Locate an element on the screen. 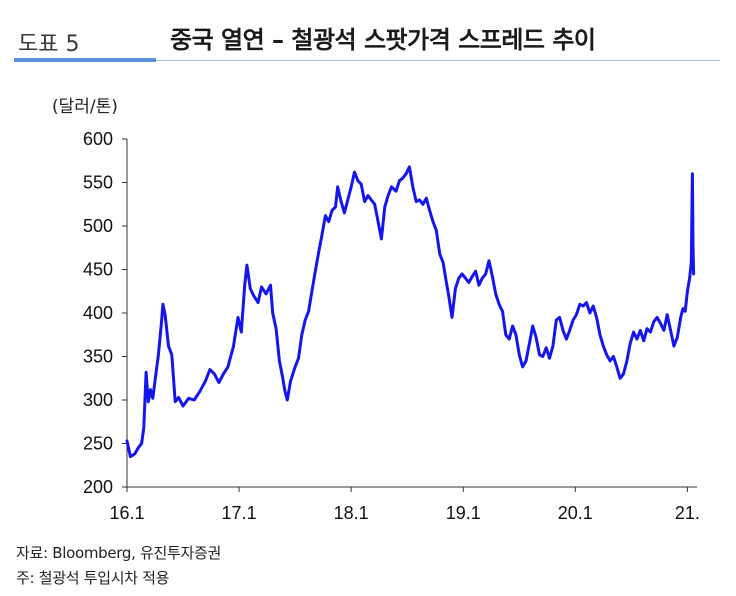 Image resolution: width=736 pixels, height=596 pixels. source-note: 자료: Bloomberg, 유진투자증권 is located at coordinates (119, 553).